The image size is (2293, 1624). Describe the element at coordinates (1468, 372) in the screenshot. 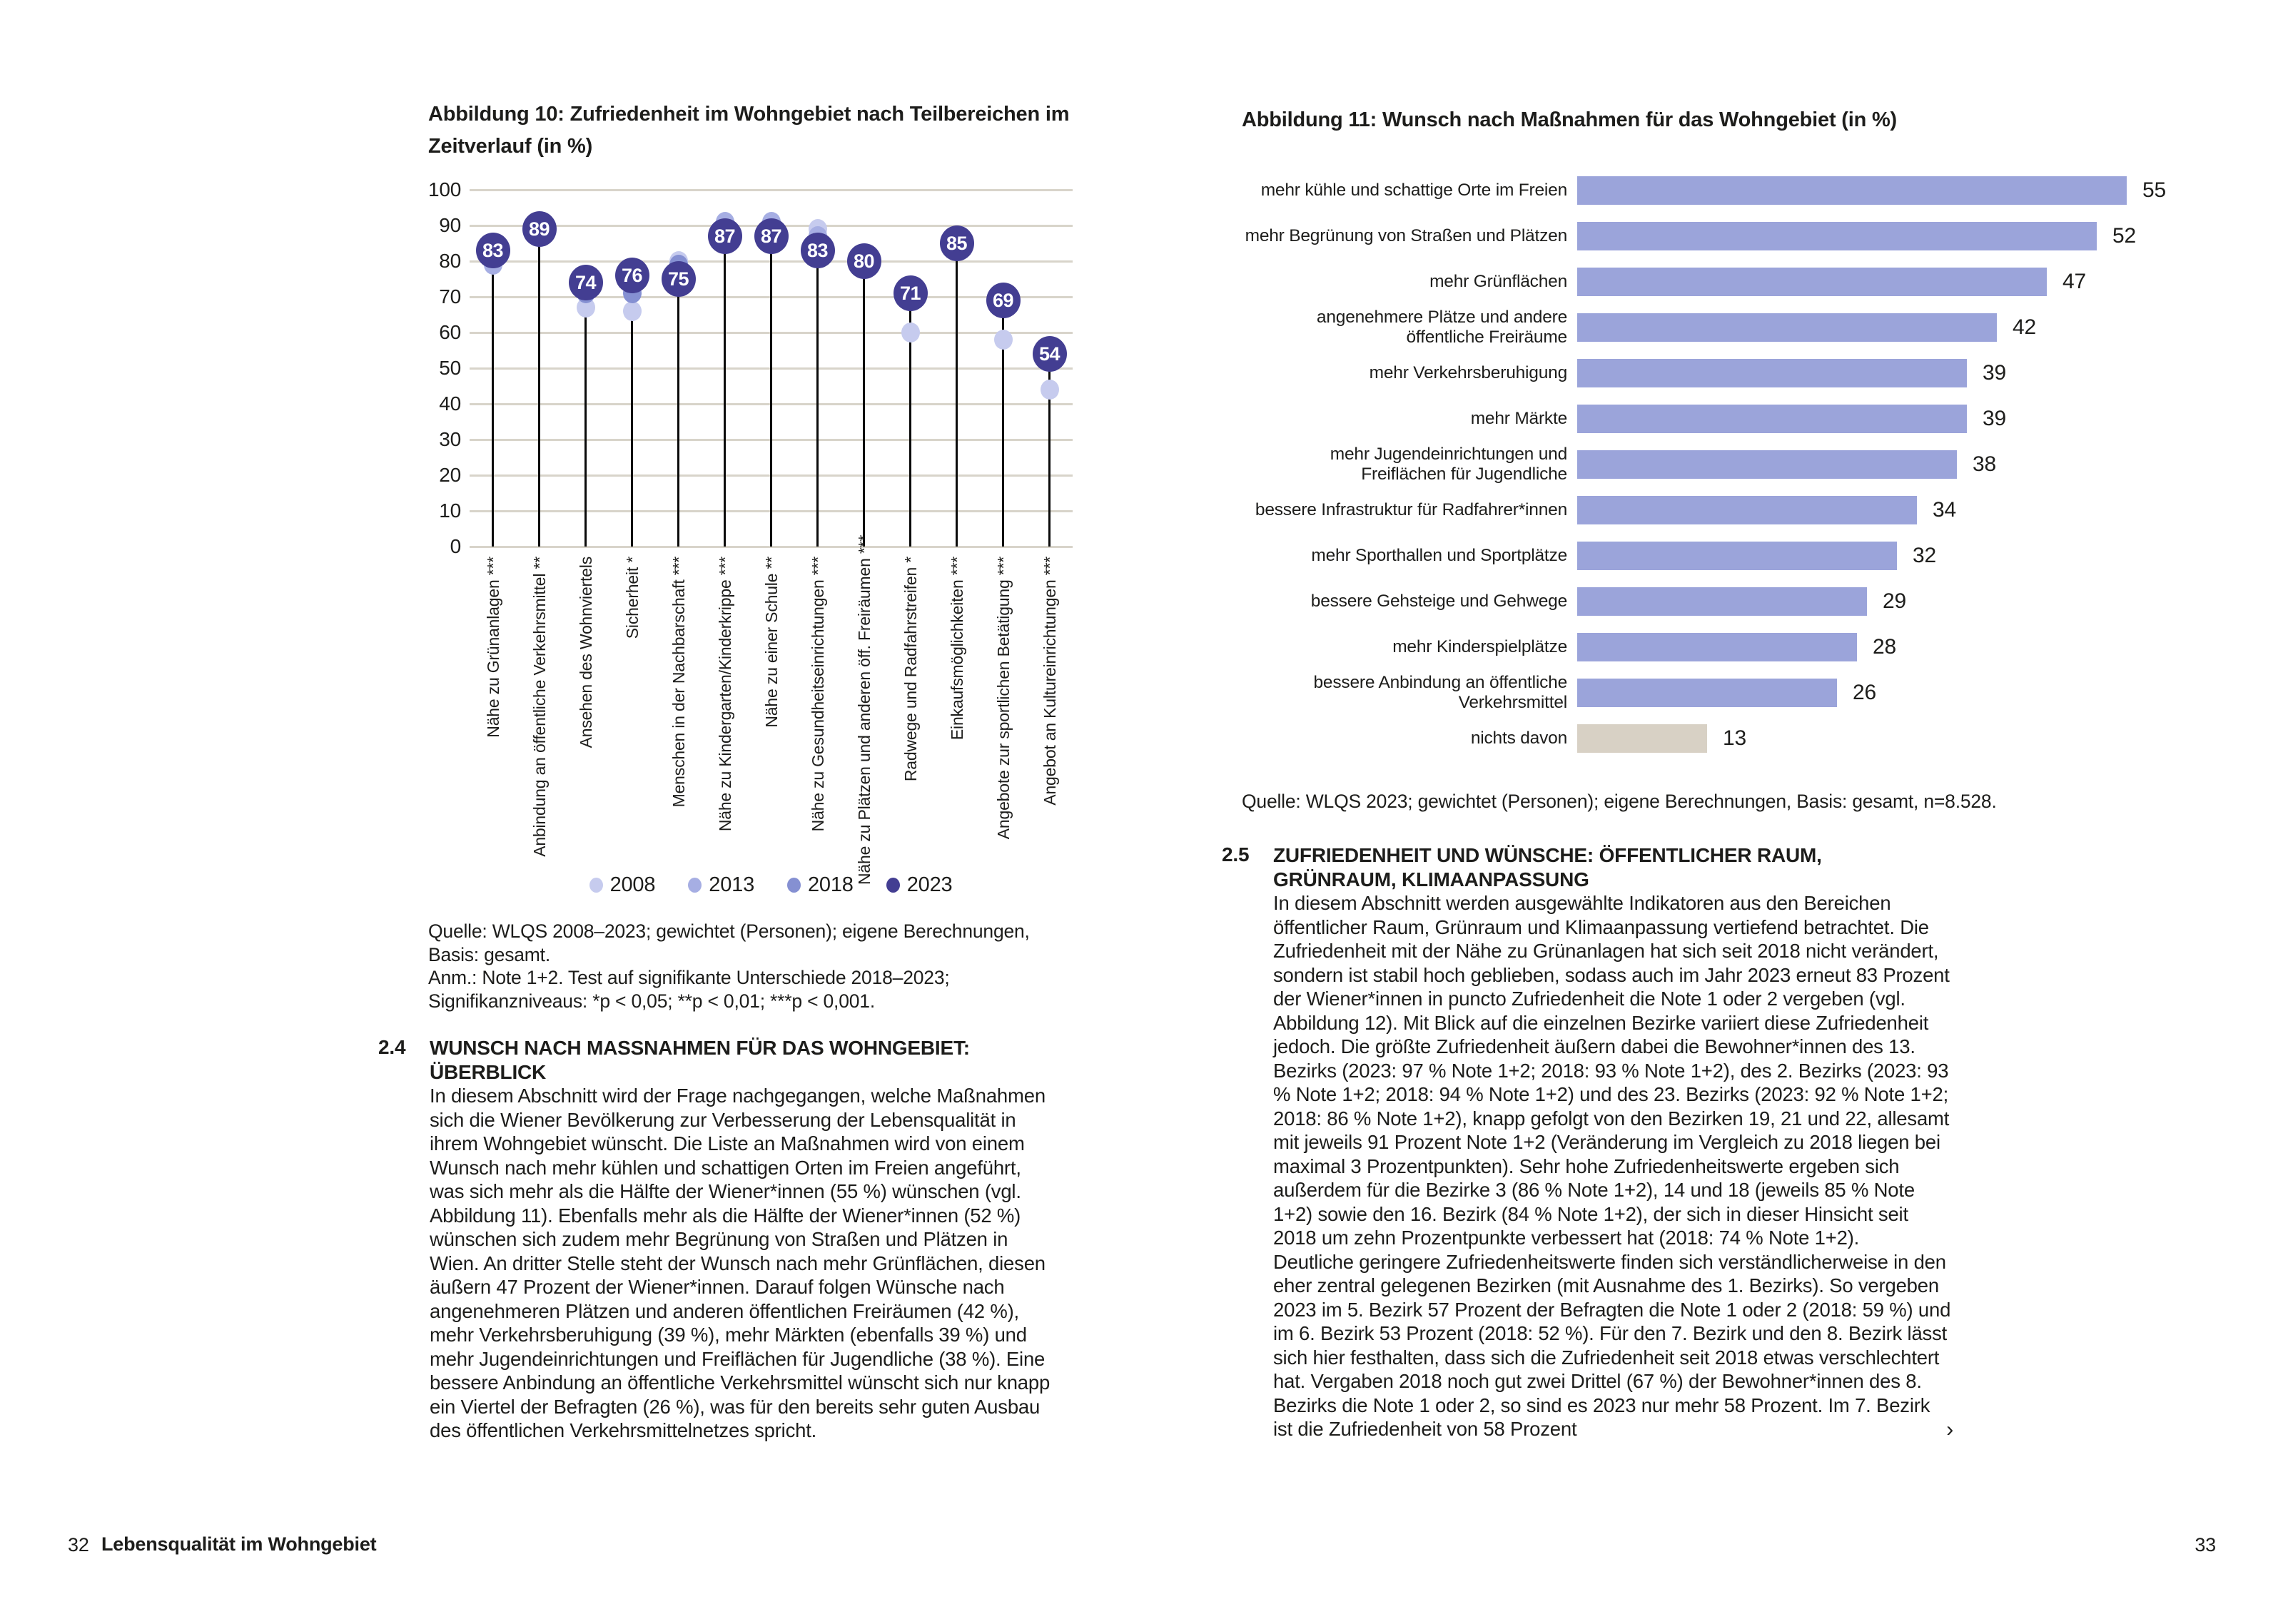

I see `bar-category-label: mehr Verkehrsberuhigung` at that location.